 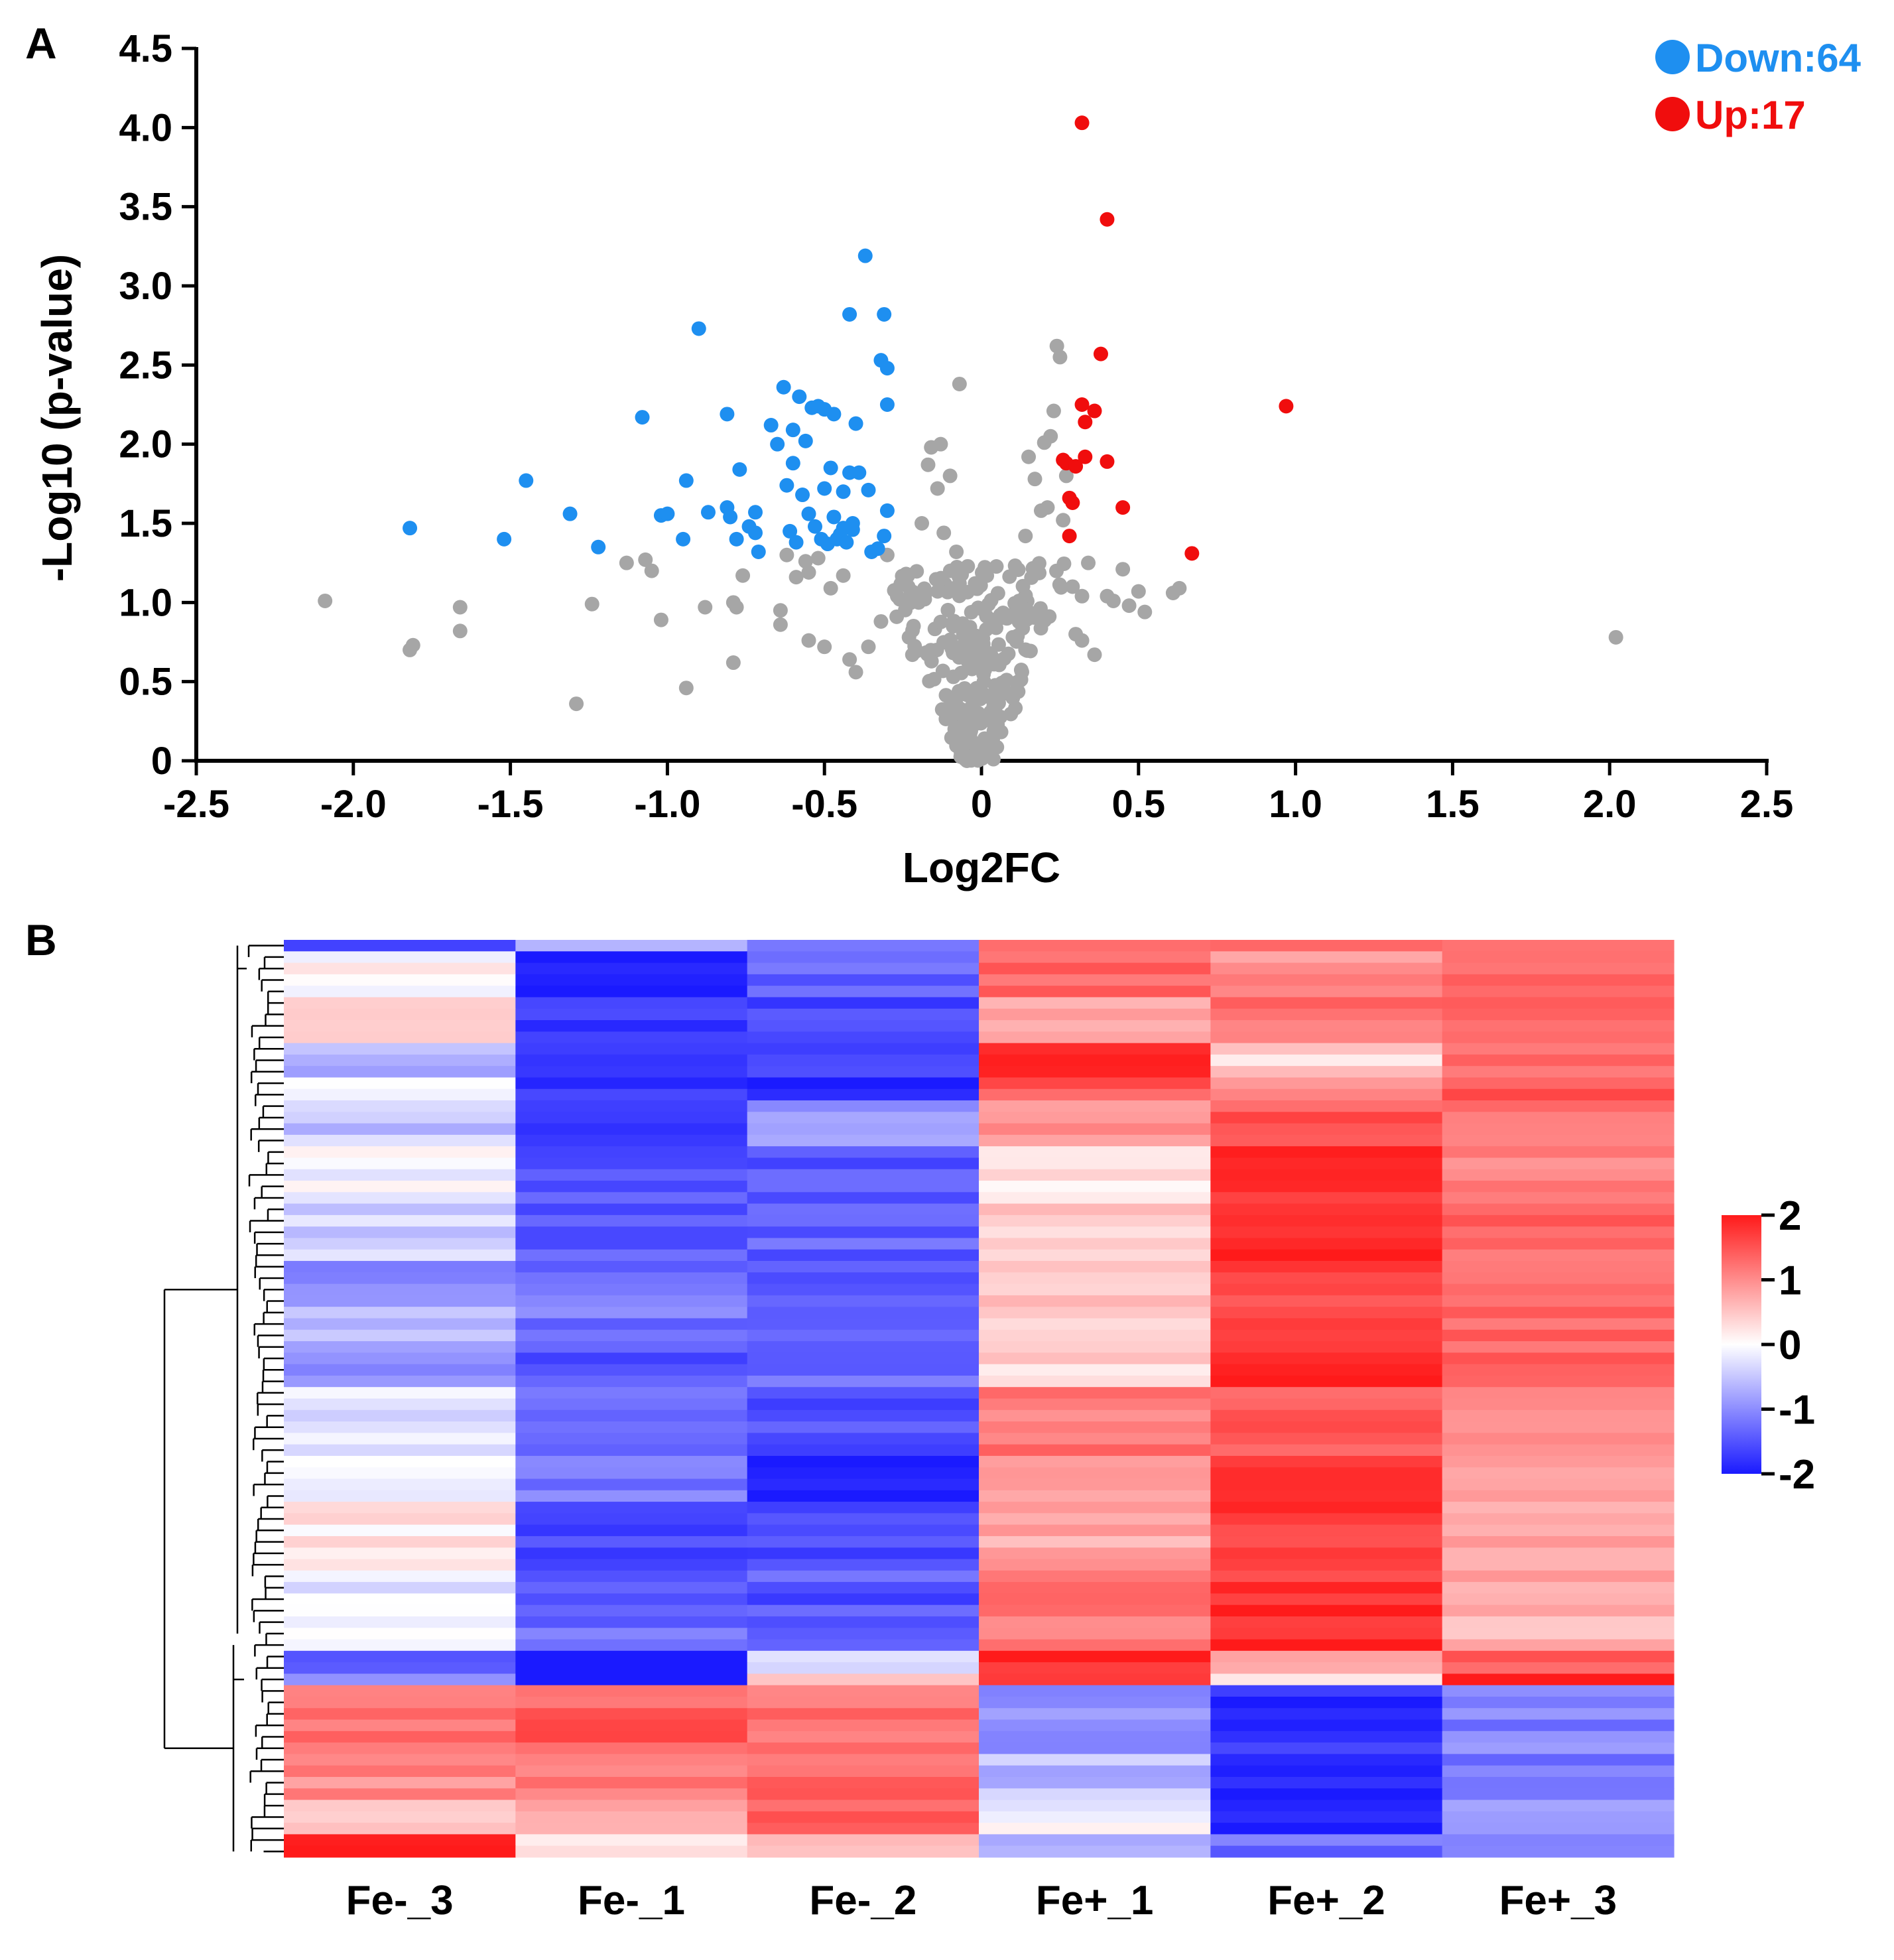 What do you see at coordinates (1063, 460) in the screenshot?
I see `volcano-point-up` at bounding box center [1063, 460].